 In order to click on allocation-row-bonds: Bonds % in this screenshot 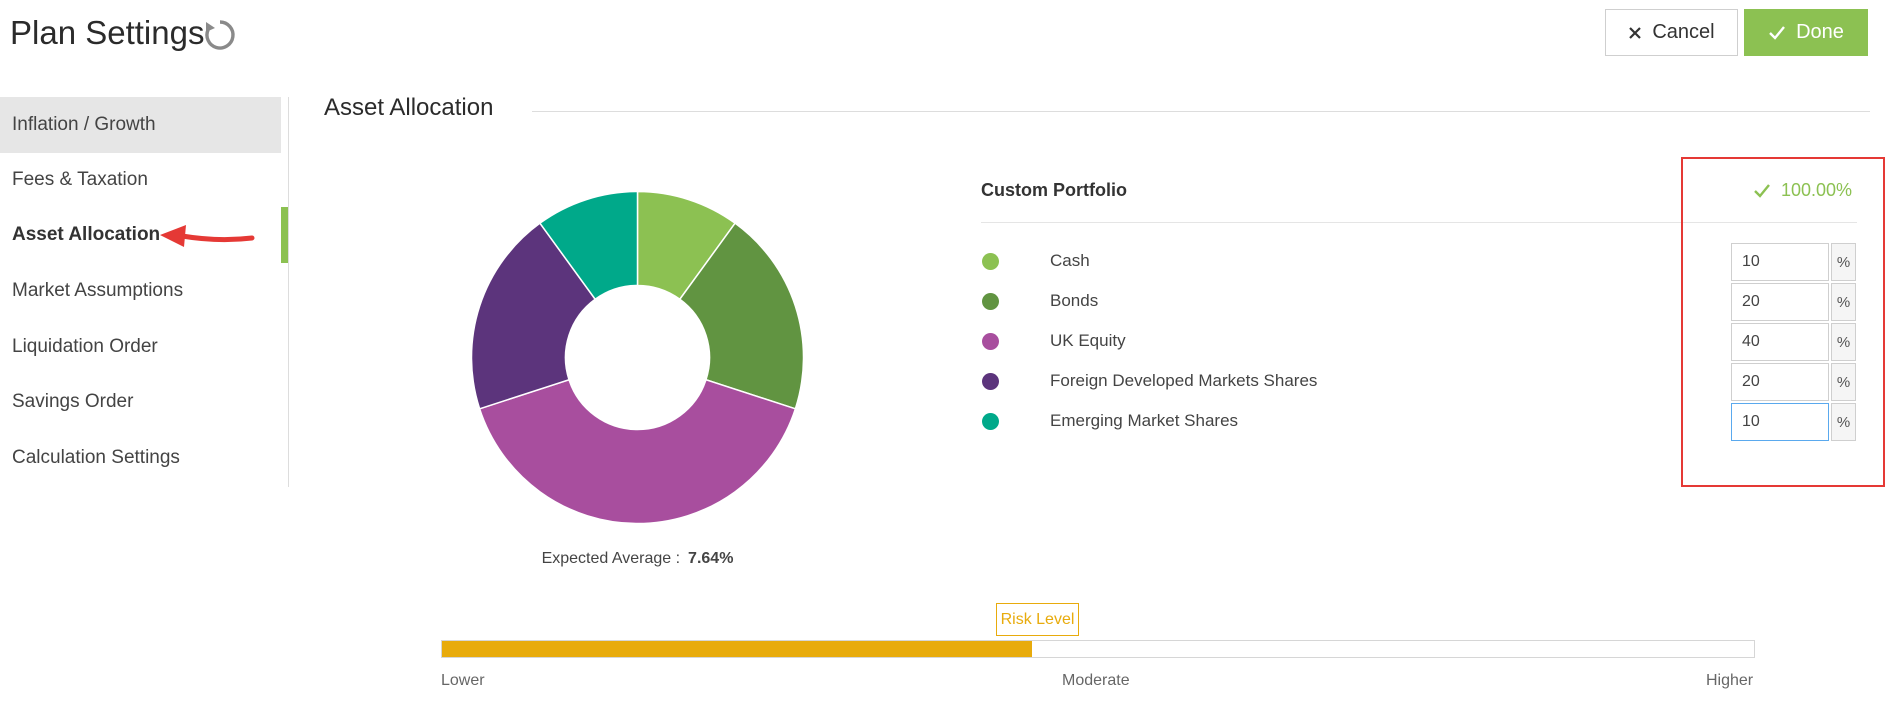, I will do `click(1418, 302)`.